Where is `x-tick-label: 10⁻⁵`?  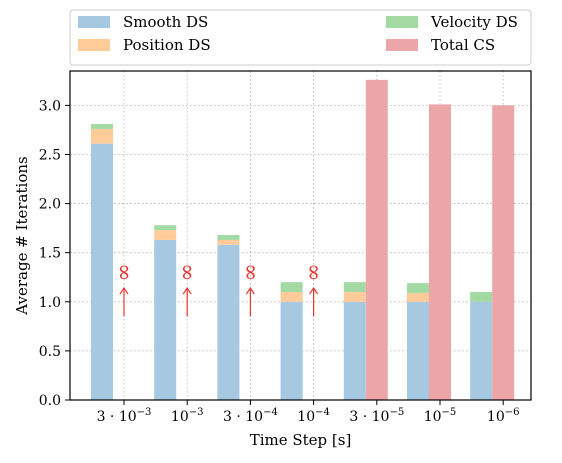
x-tick-label: 10⁻⁵ is located at coordinates (440, 416).